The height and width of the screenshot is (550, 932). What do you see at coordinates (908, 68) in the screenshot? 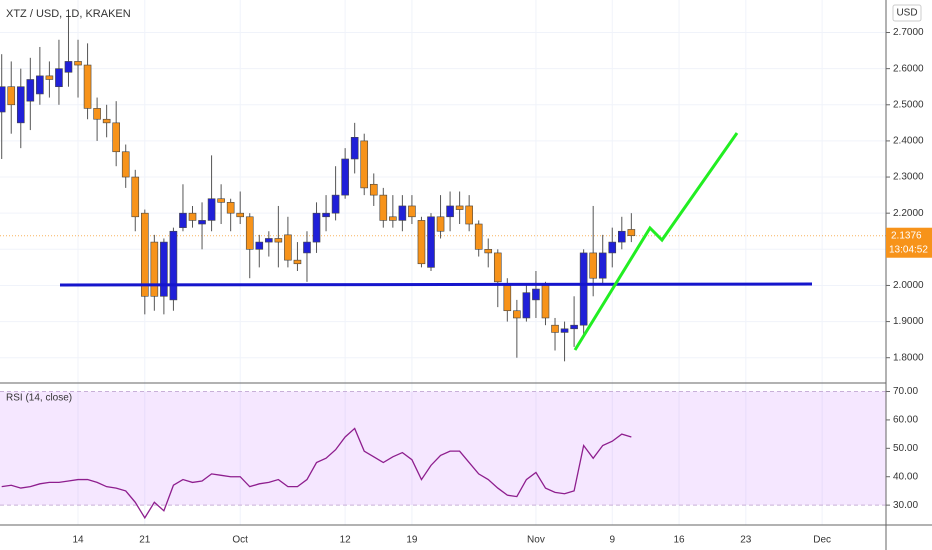
I see `y-tick-label: 2.6000` at bounding box center [908, 68].